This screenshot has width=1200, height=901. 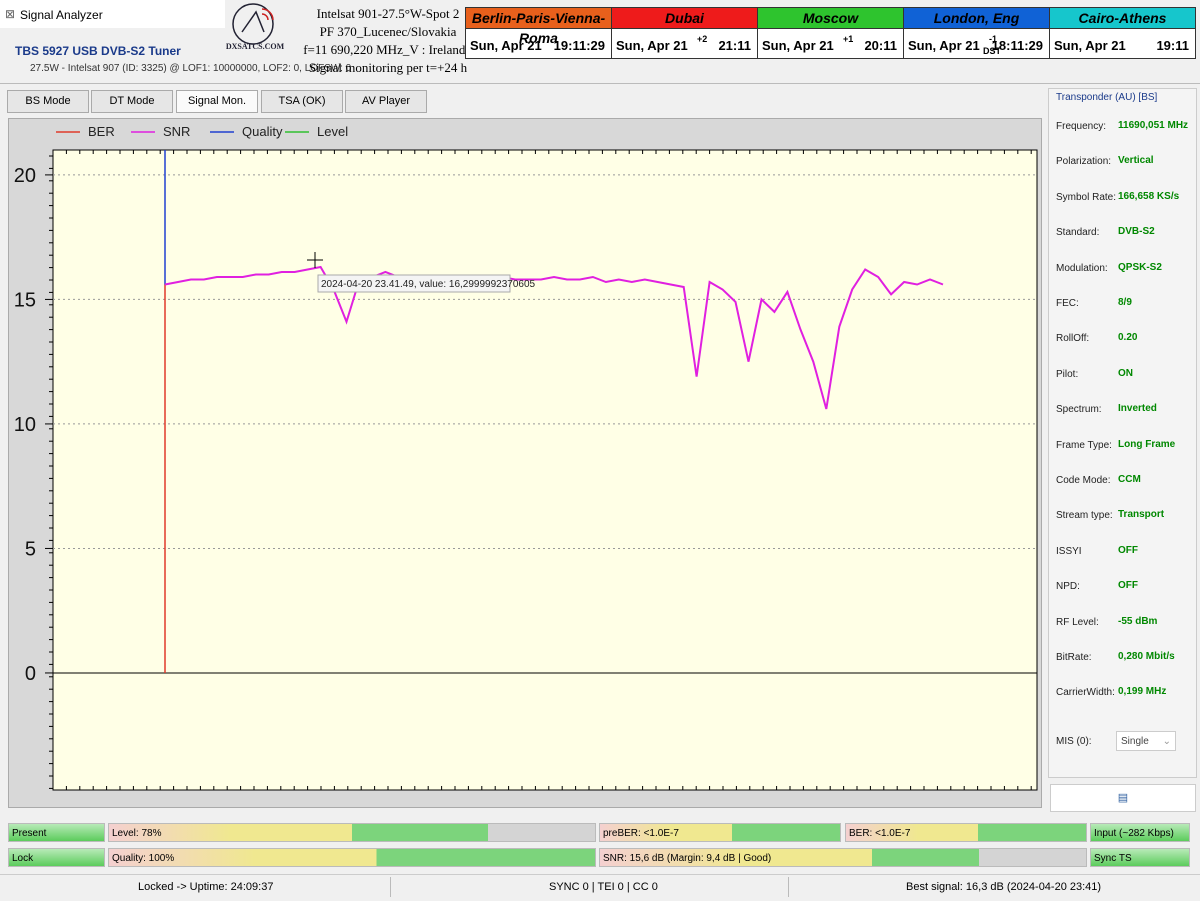 I want to click on field-value: ON, so click(x=1125, y=373).